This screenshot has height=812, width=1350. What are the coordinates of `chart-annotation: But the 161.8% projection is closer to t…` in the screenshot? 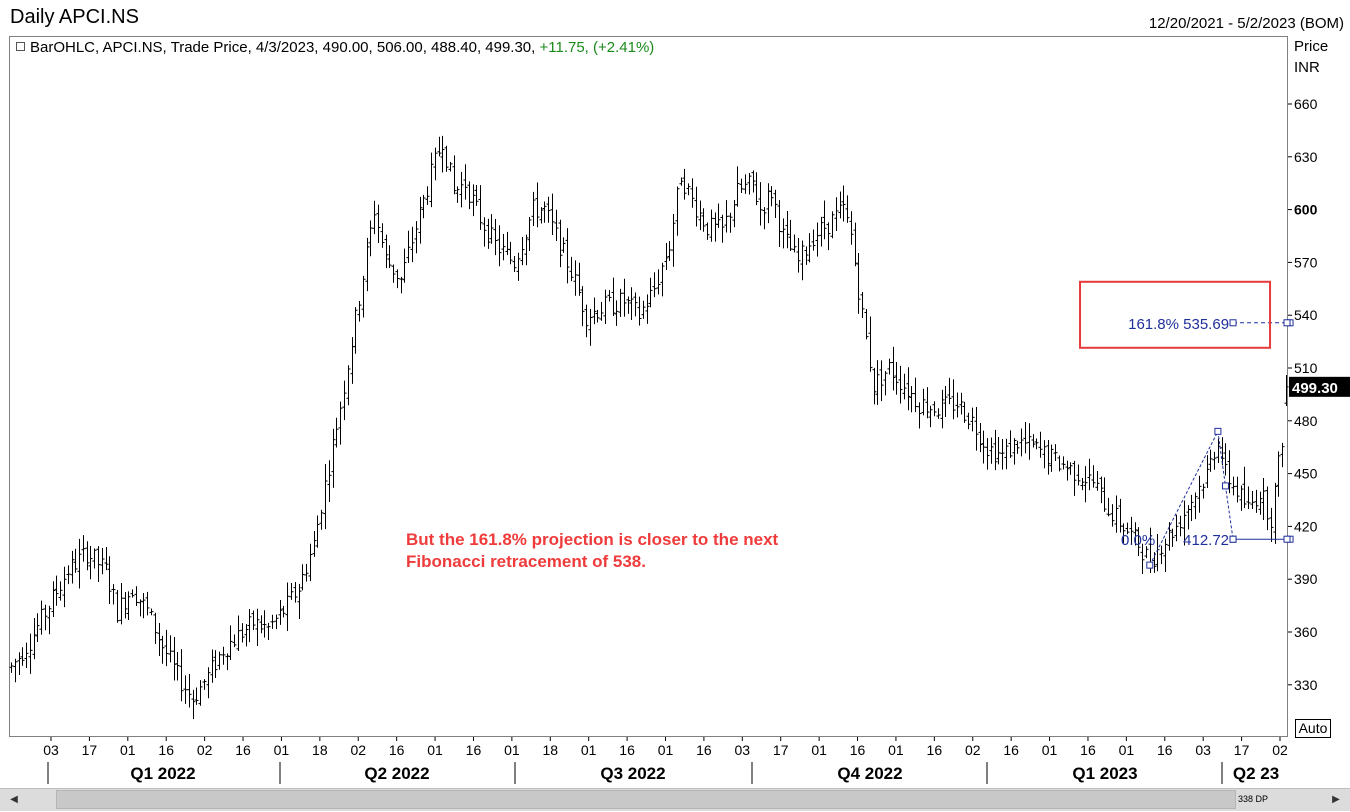 It's located at (592, 551).